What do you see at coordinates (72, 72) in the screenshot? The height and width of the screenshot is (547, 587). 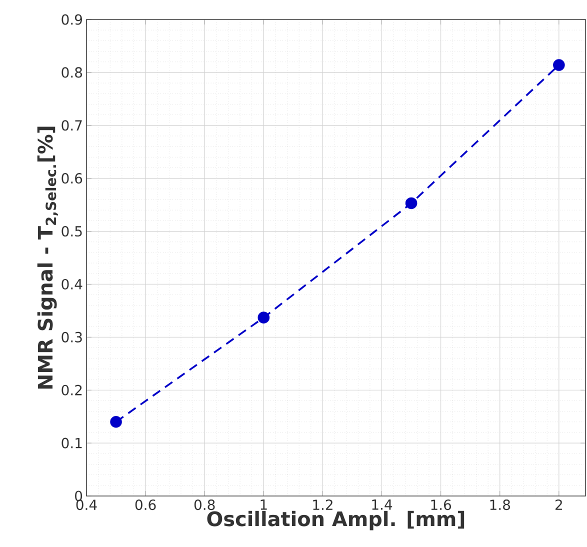 I see `y-tick-label: 0.8` at bounding box center [72, 72].